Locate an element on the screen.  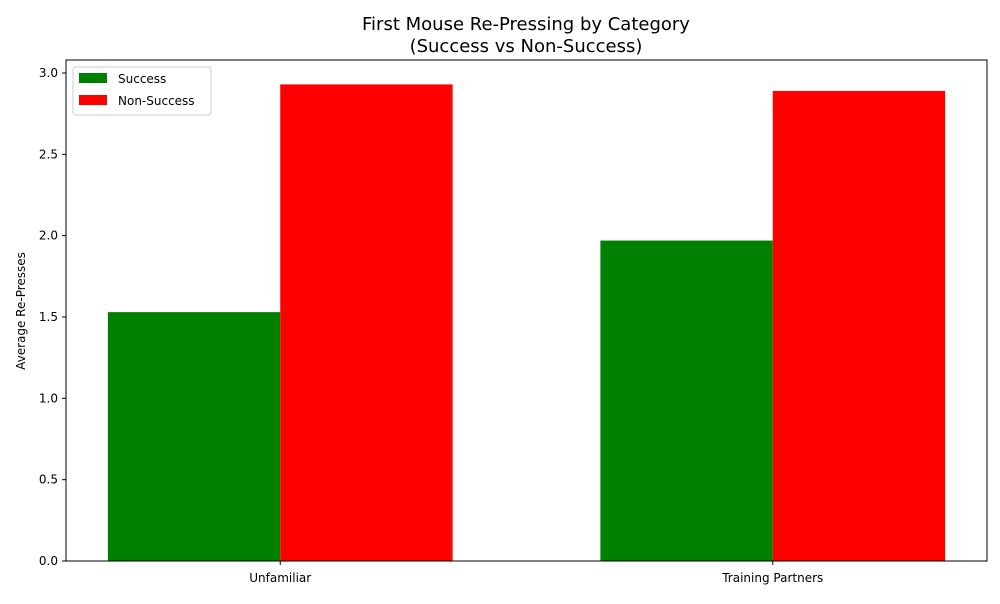
bar-success-unfamiliar is located at coordinates (194, 436).